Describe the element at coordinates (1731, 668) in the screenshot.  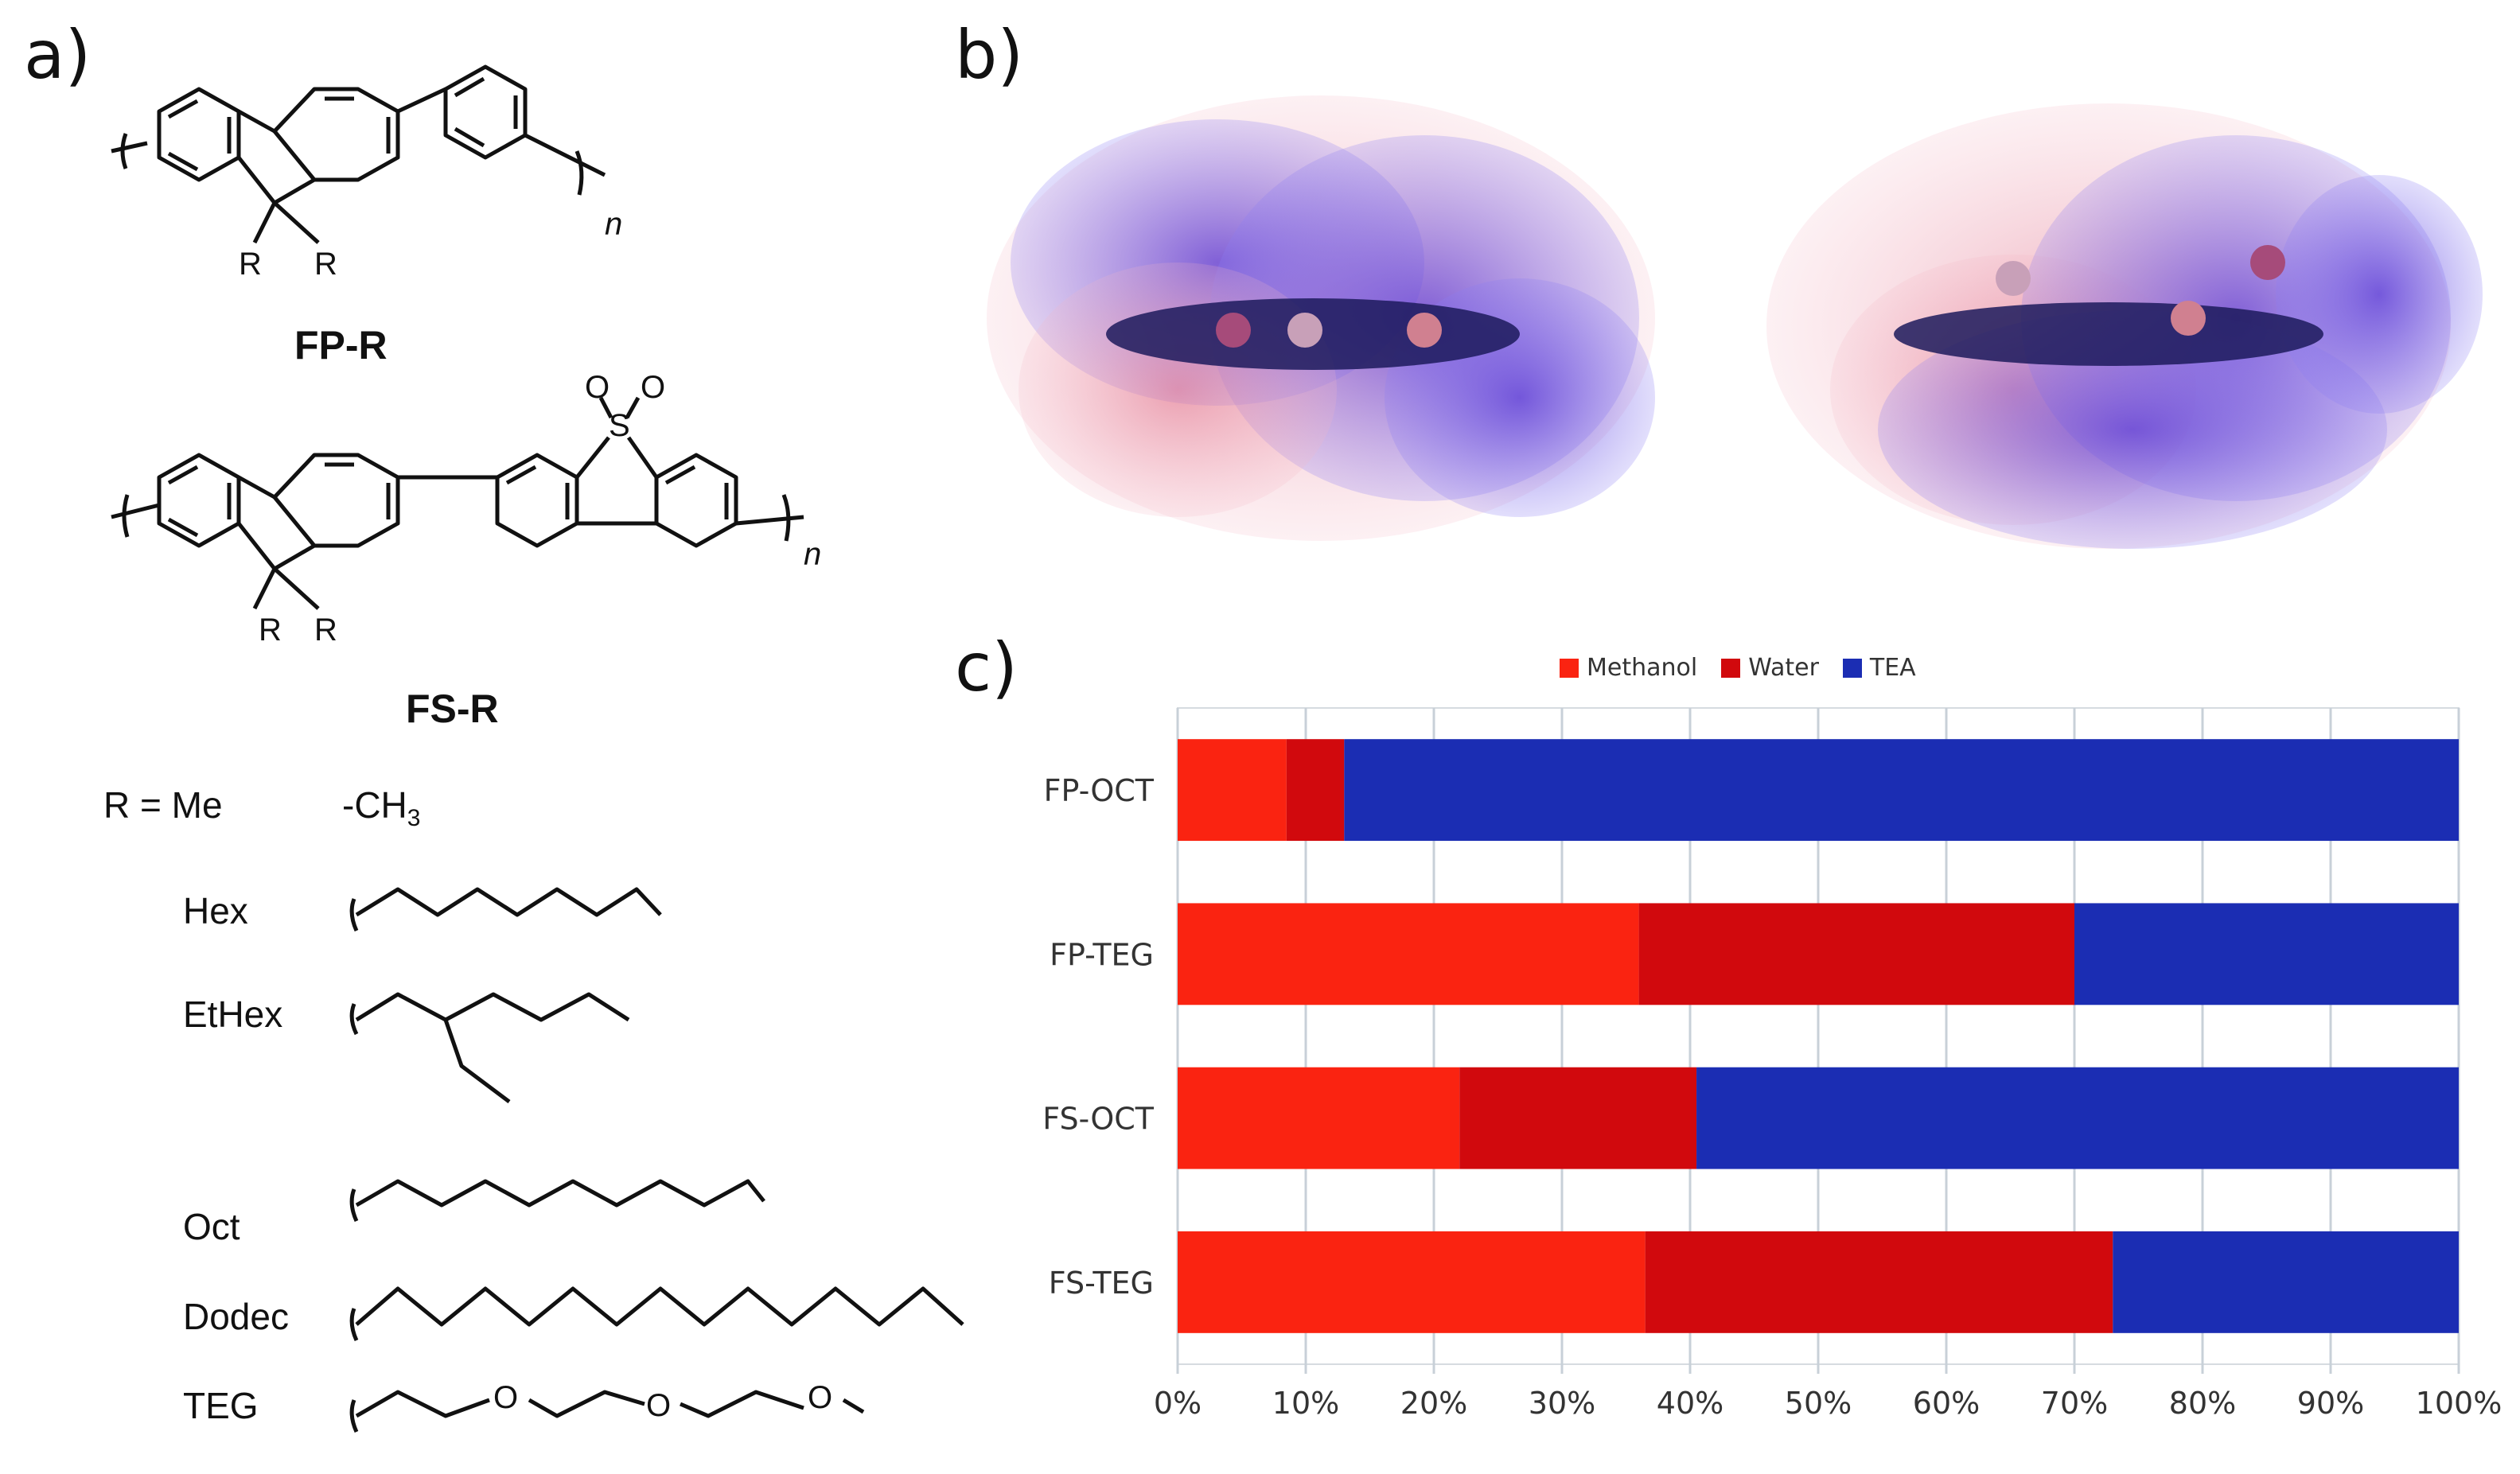
I see `legend-swatch-water` at that location.